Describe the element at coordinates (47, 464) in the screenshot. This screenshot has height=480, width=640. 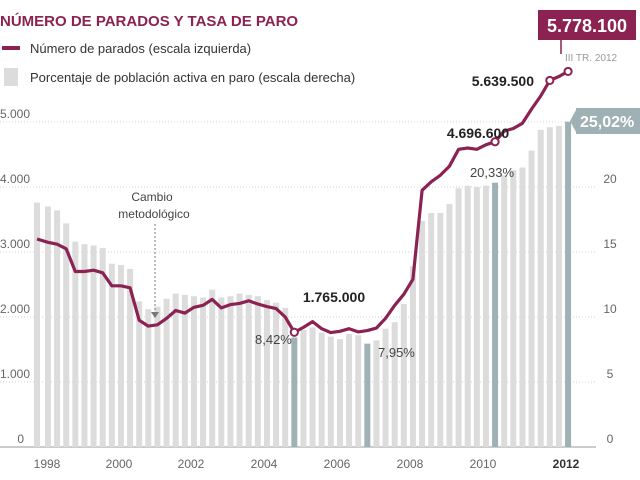
I see `x-tick-label: 1998` at that location.